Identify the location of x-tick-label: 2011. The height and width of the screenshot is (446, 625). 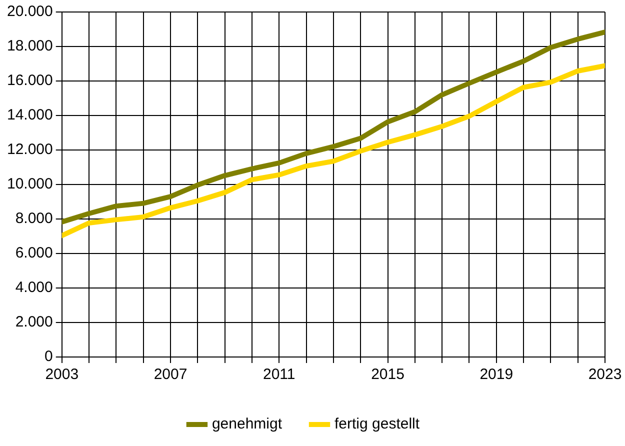
(279, 375).